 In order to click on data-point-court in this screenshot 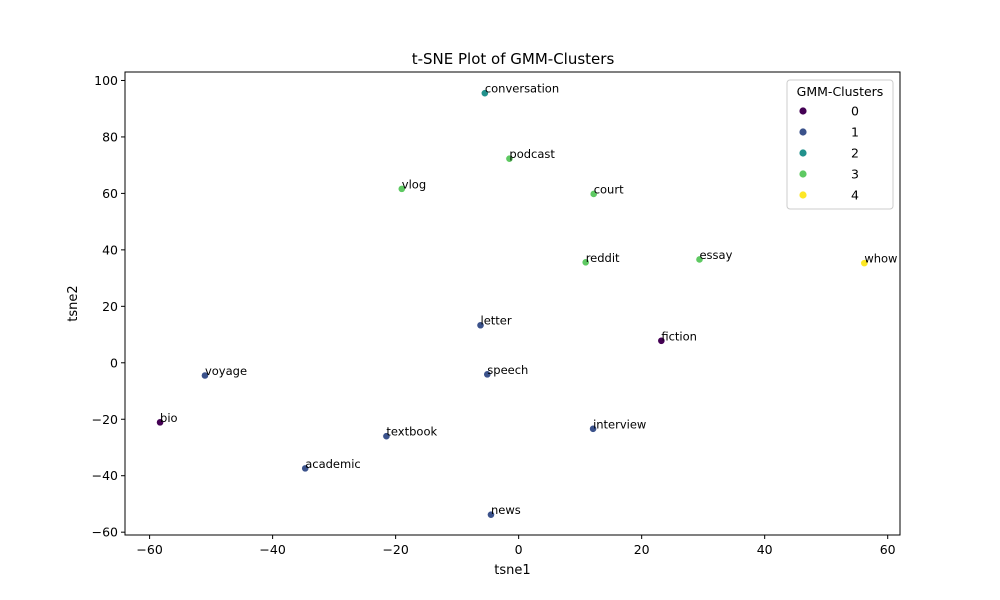, I will do `click(593, 194)`.